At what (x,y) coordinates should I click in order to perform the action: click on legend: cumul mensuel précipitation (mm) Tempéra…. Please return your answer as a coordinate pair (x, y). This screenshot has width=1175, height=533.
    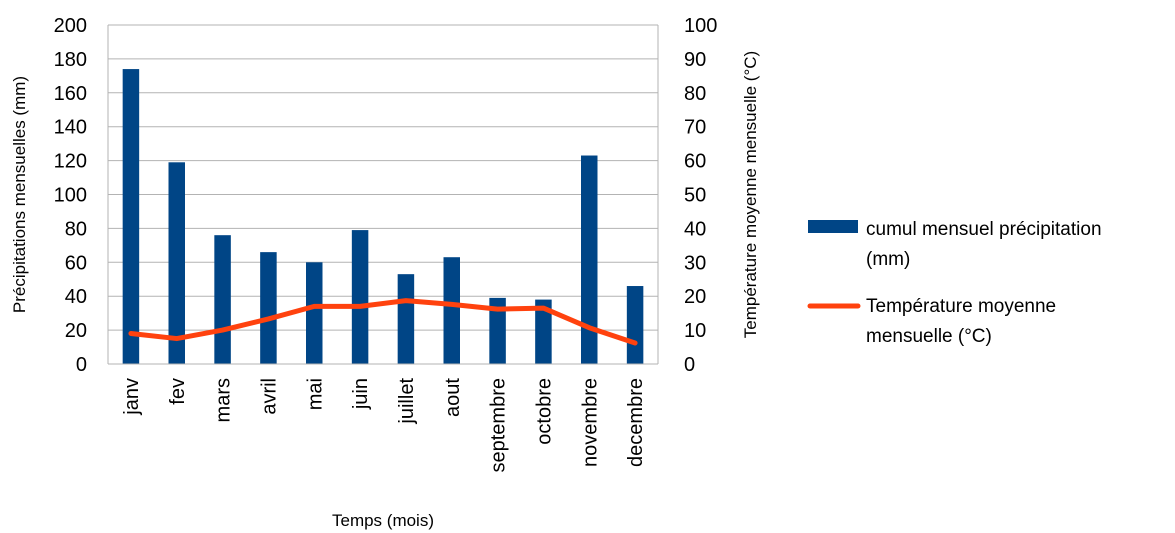
    Looking at the image, I should click on (954, 283).